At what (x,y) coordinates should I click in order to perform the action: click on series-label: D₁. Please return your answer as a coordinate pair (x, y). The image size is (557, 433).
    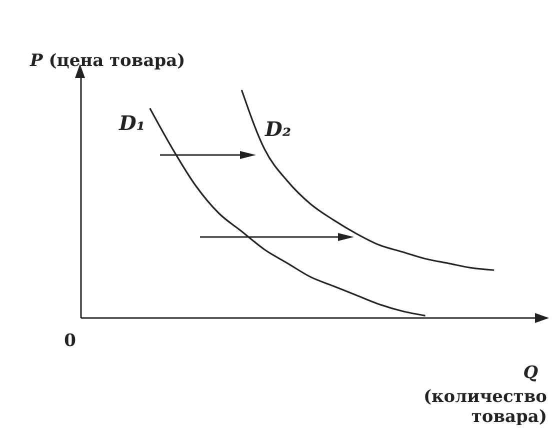
    Looking at the image, I should click on (132, 123).